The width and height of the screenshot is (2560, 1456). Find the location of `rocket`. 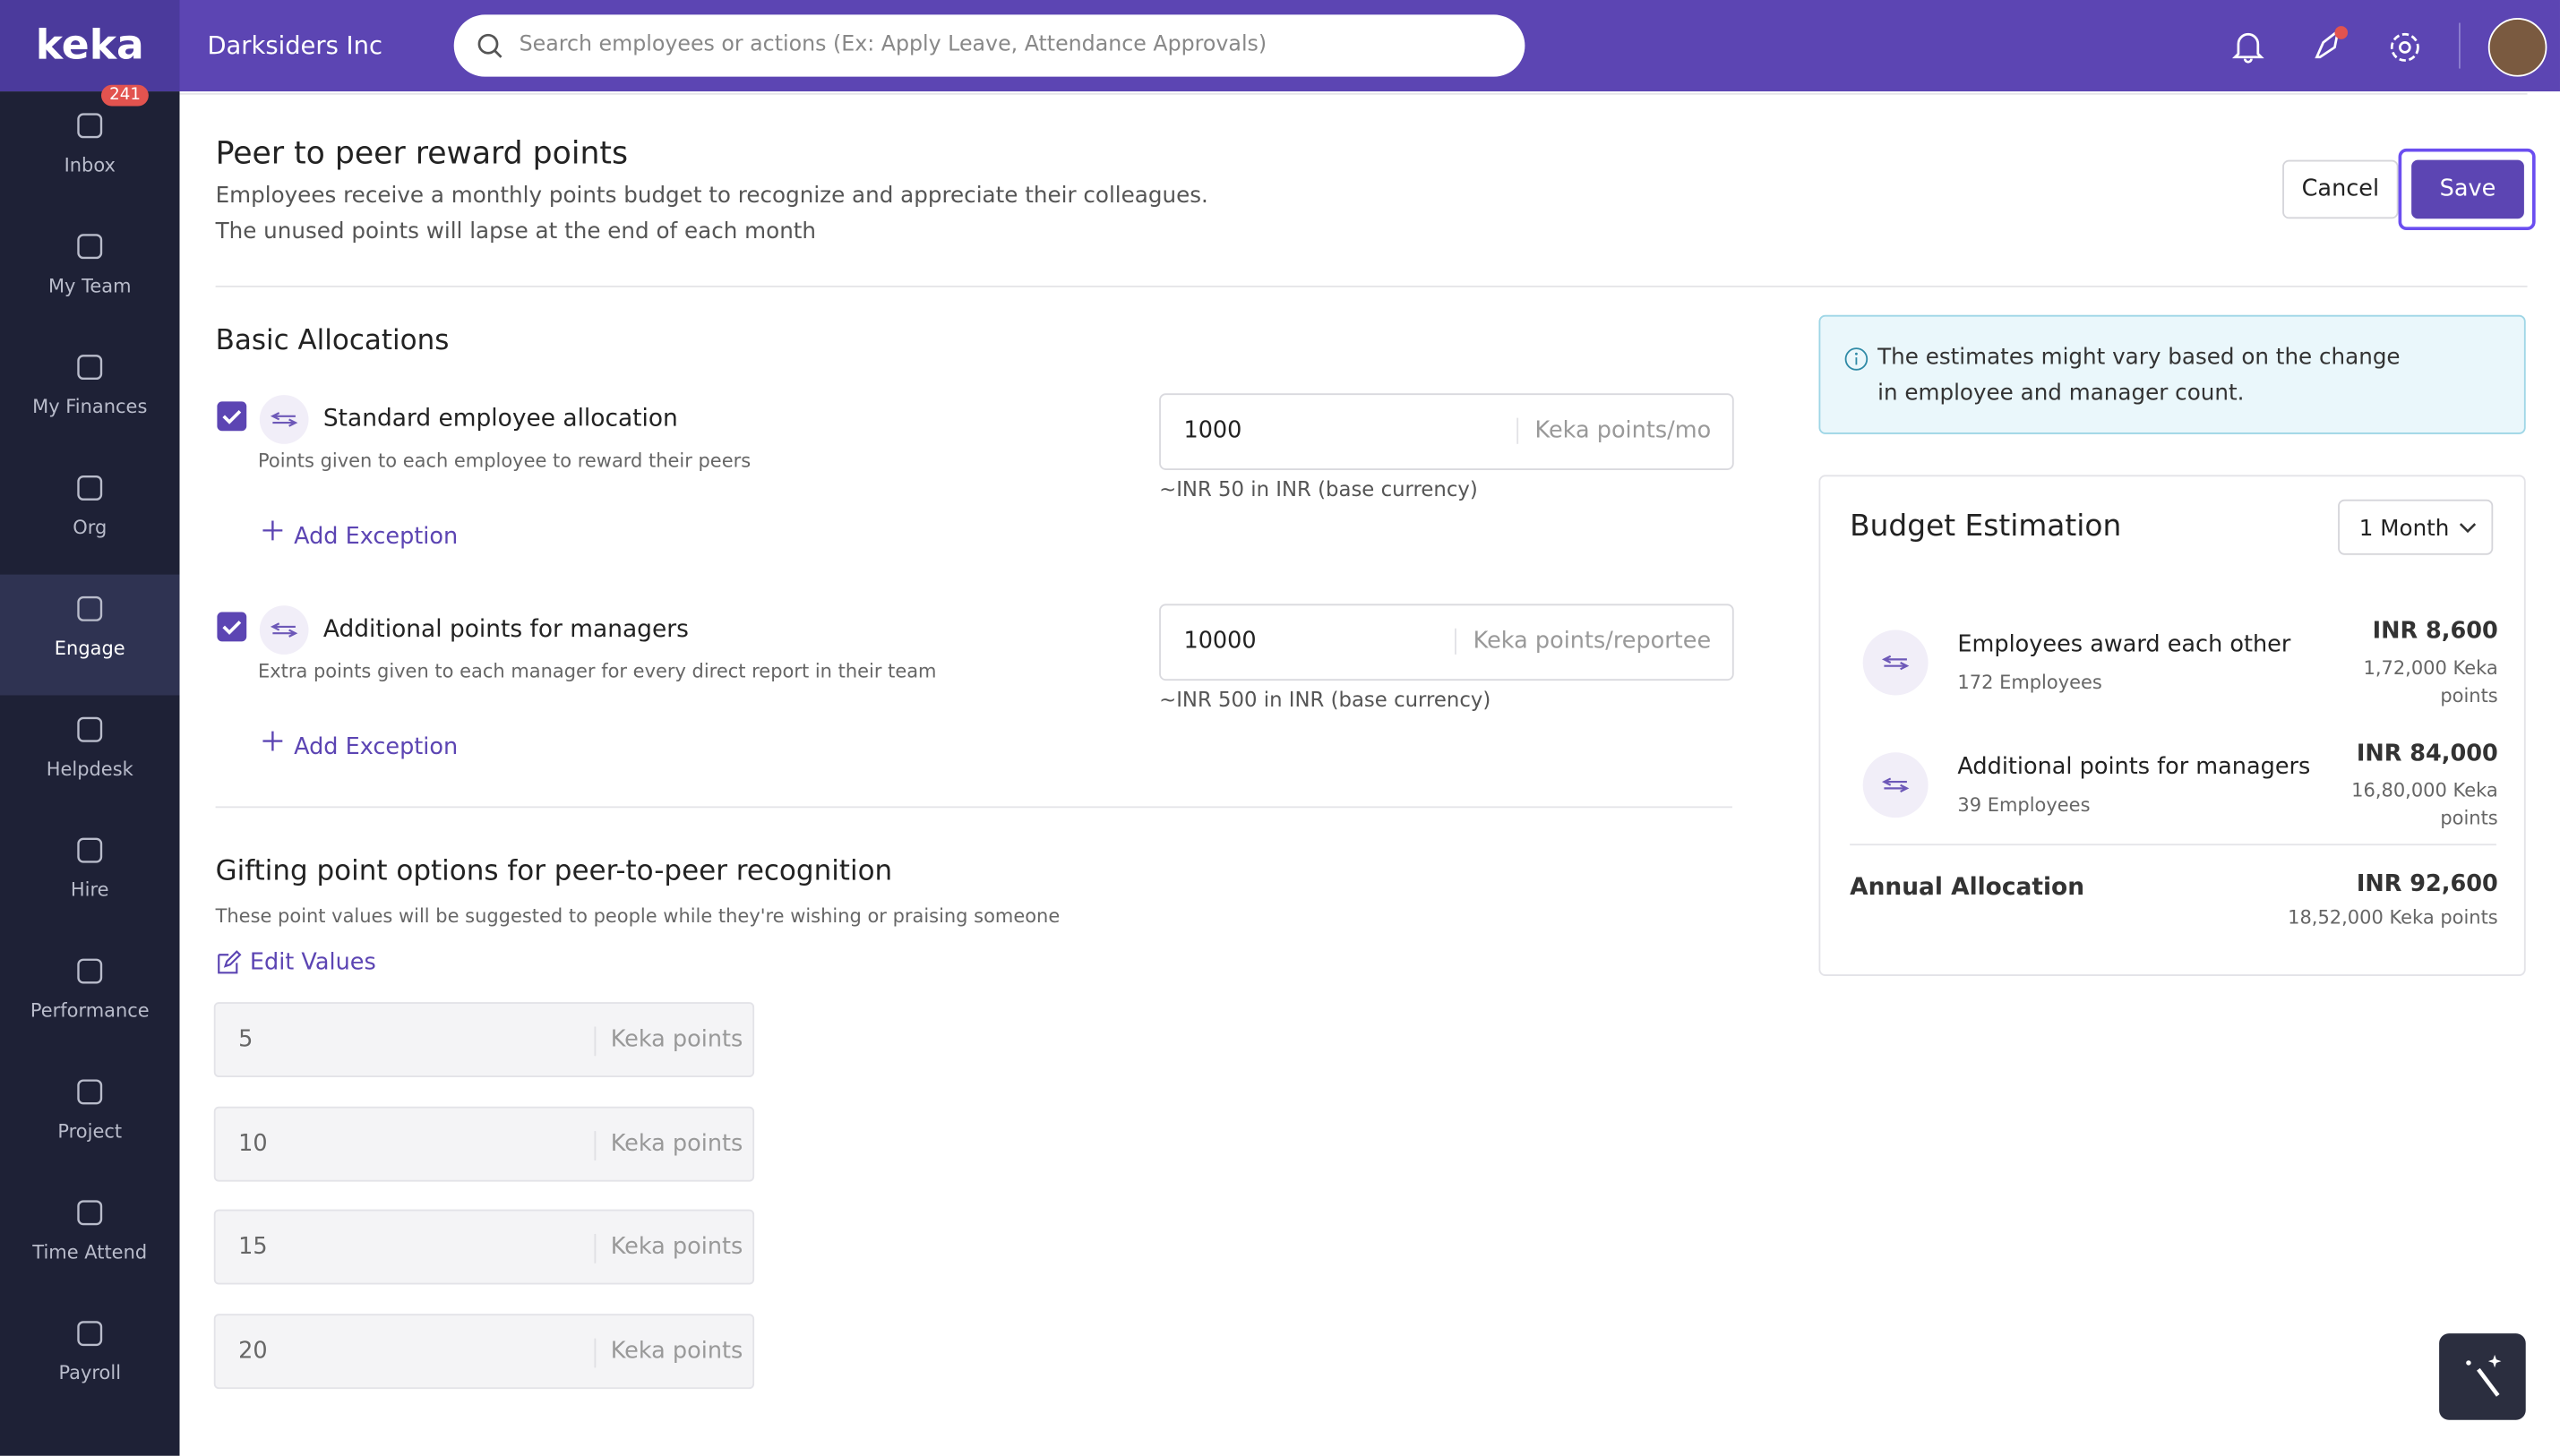

rocket is located at coordinates (2328, 45).